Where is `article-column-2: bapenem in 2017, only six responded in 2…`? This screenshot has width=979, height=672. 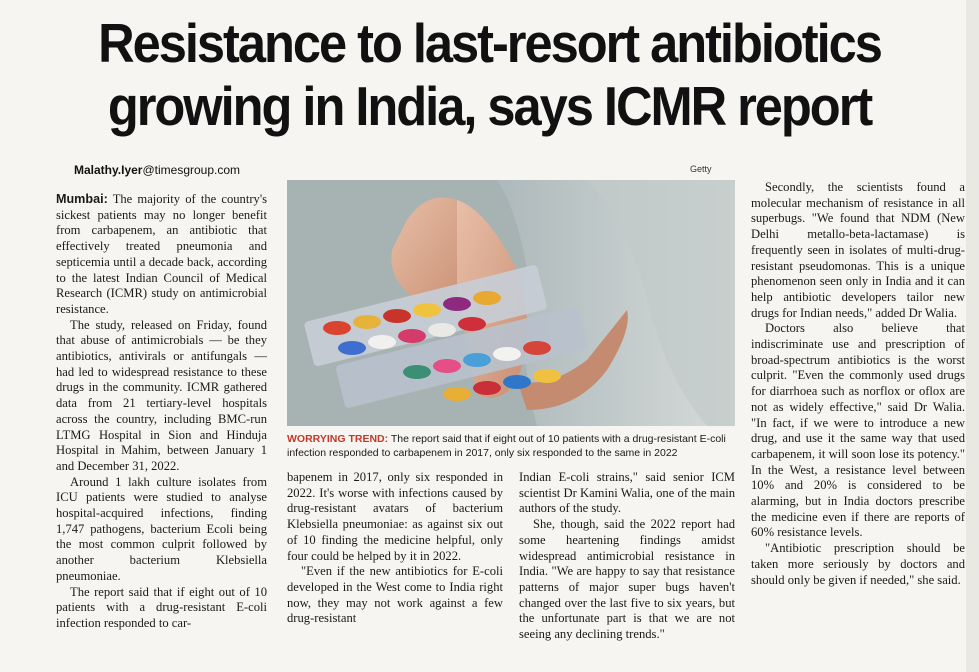 article-column-2: bapenem in 2017, only six responded in 2… is located at coordinates (395, 548).